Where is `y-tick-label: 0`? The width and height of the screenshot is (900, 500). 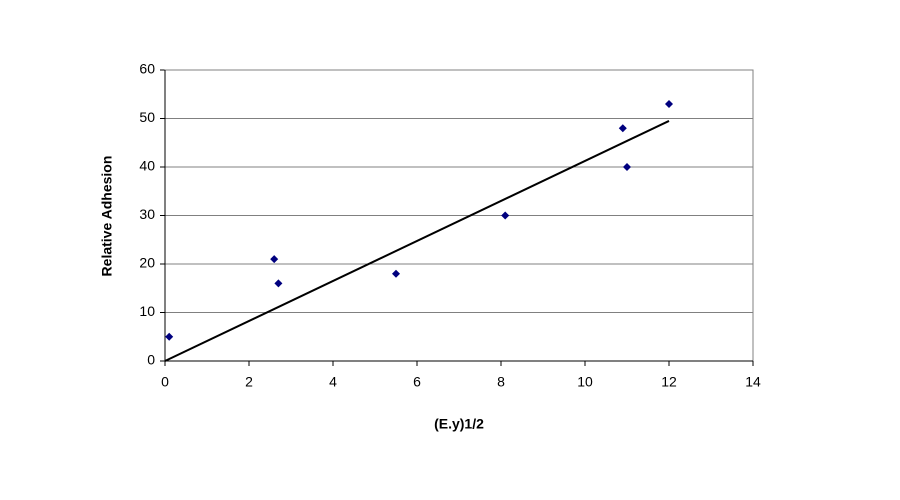 y-tick-label: 0 is located at coordinates (151, 360).